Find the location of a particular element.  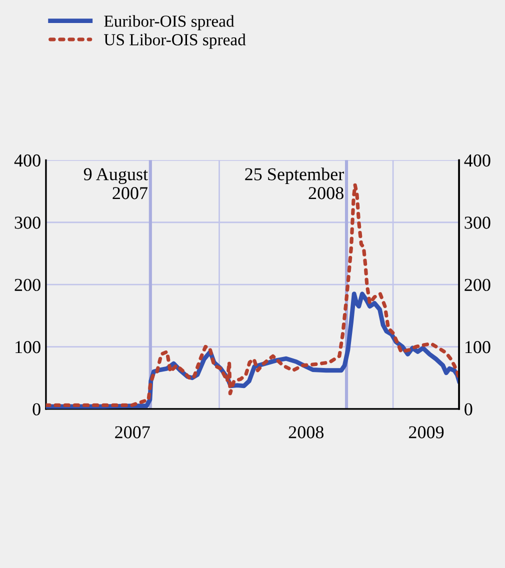

y2-tick-label: 100 is located at coordinates (477, 347).